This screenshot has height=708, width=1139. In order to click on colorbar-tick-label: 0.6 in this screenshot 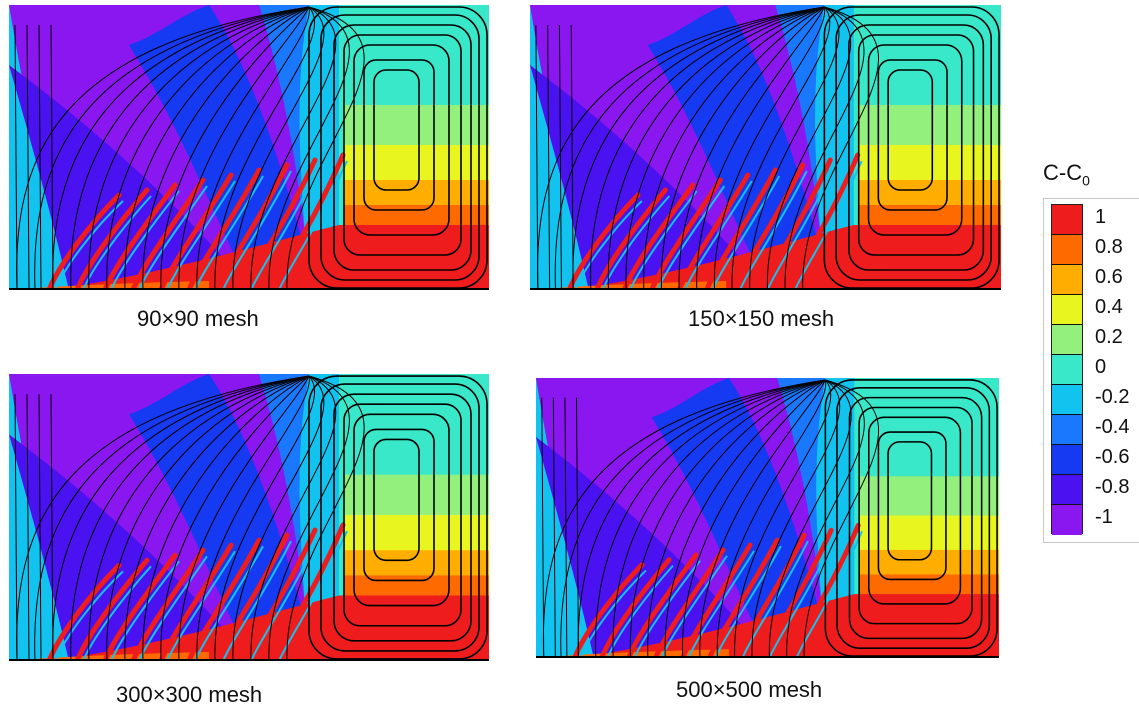, I will do `click(1109, 277)`.